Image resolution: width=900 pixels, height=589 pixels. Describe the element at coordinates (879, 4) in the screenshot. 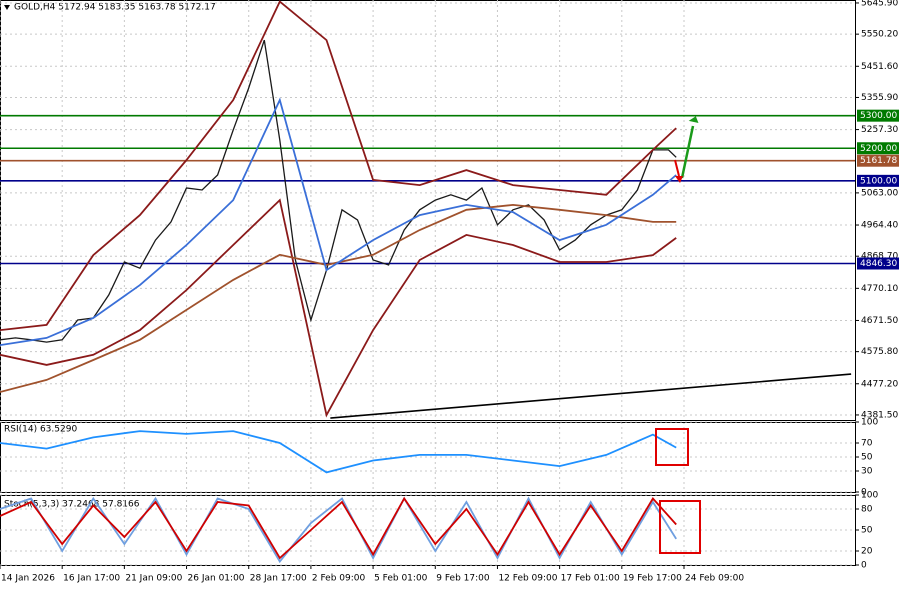

I see `y-tick-label: 5645.90` at that location.